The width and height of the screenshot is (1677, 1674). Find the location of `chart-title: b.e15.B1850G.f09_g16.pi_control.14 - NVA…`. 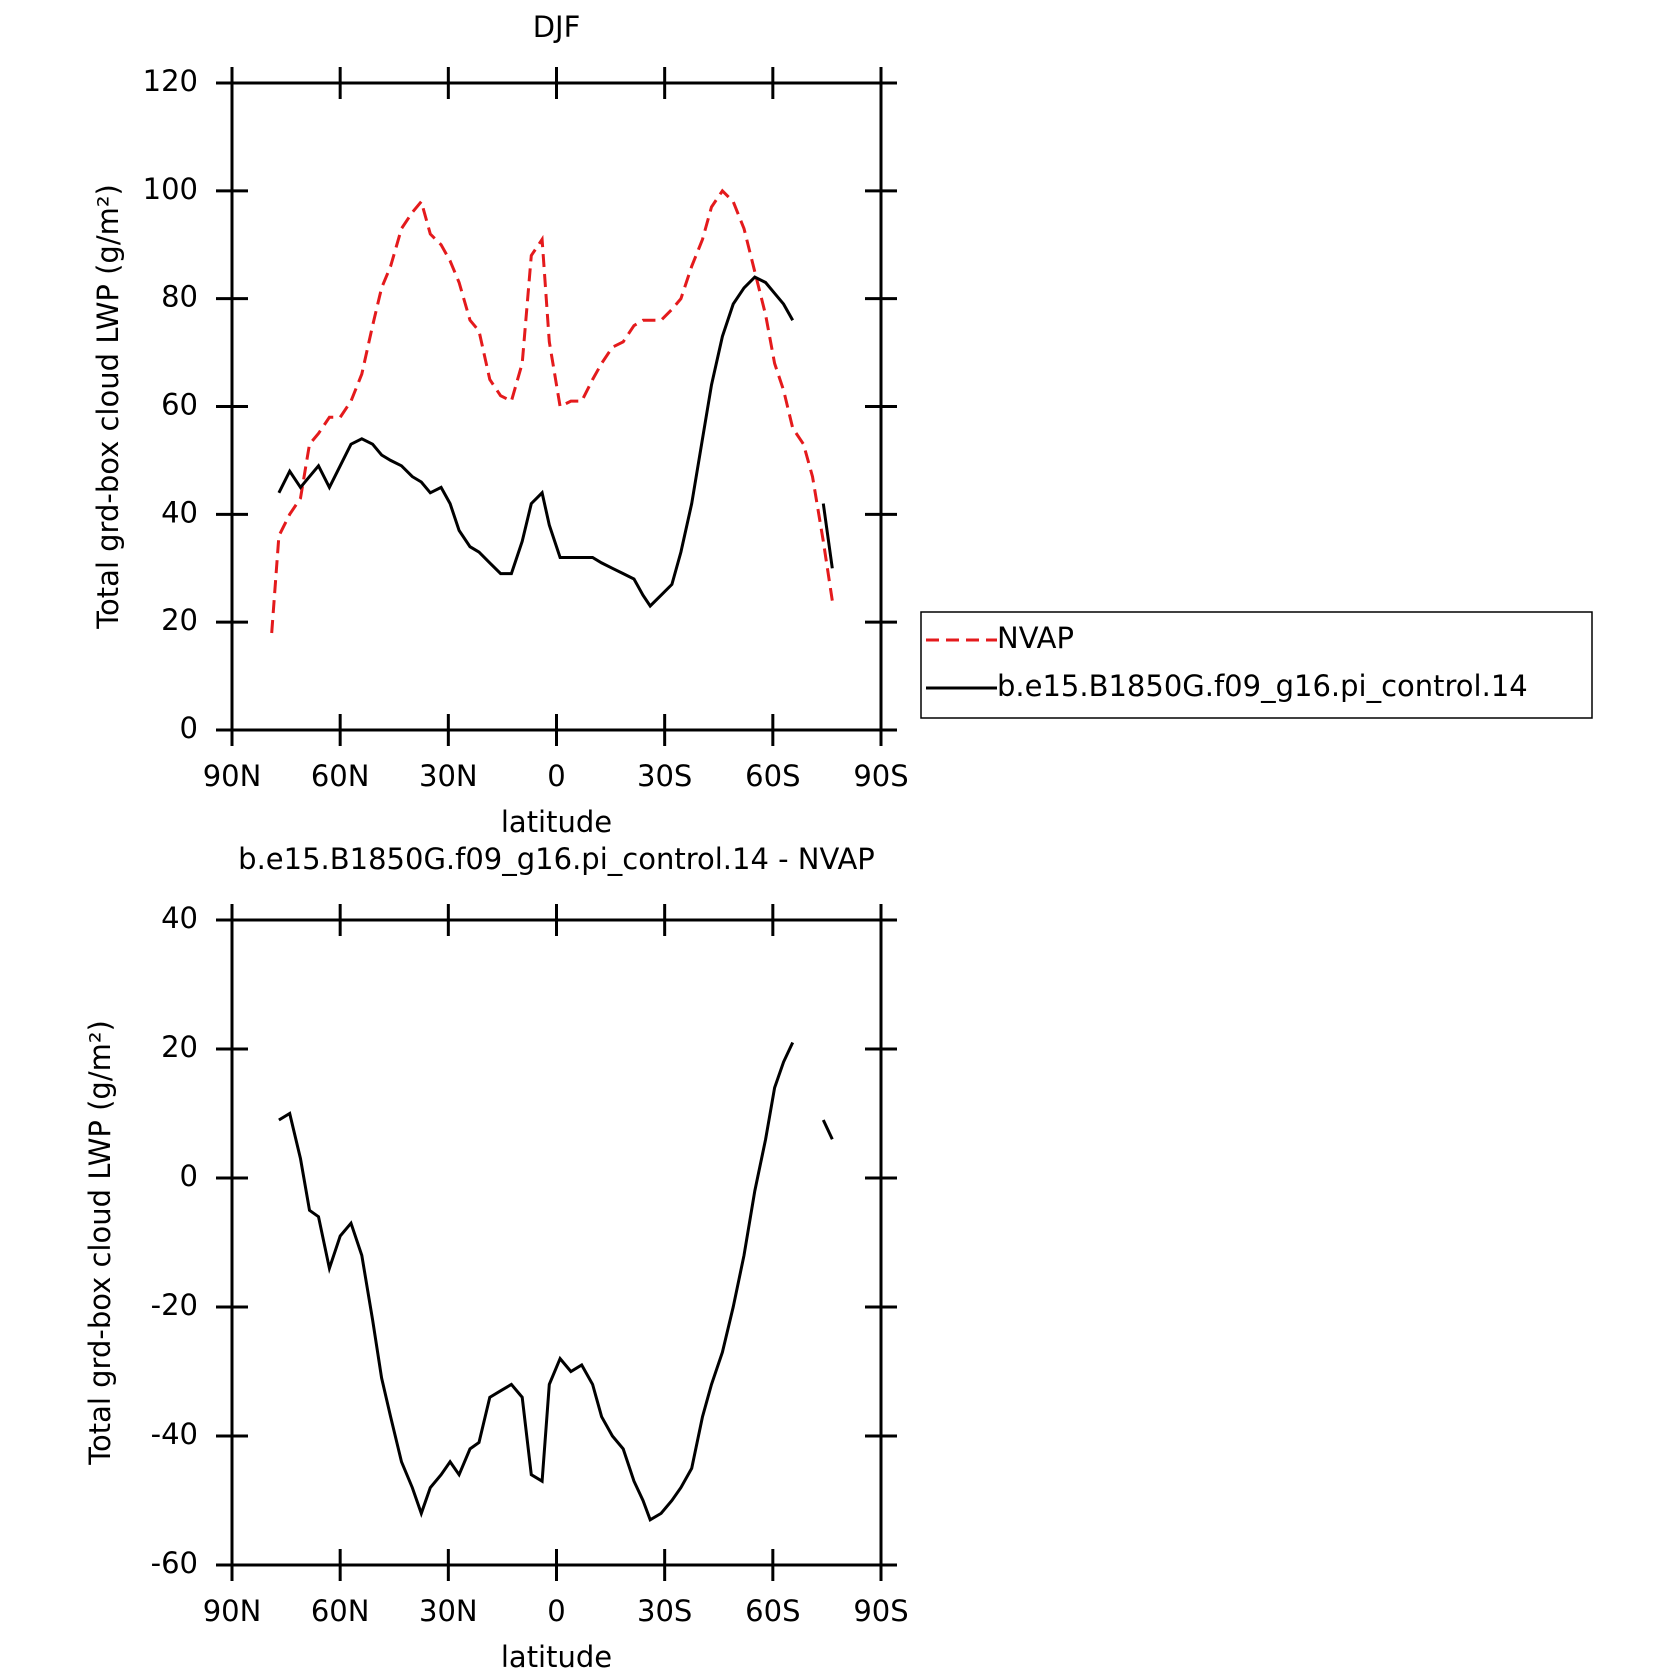

chart-title: b.e15.B1850G.f09_g16.pi_control.14 - NVA… is located at coordinates (556, 859).